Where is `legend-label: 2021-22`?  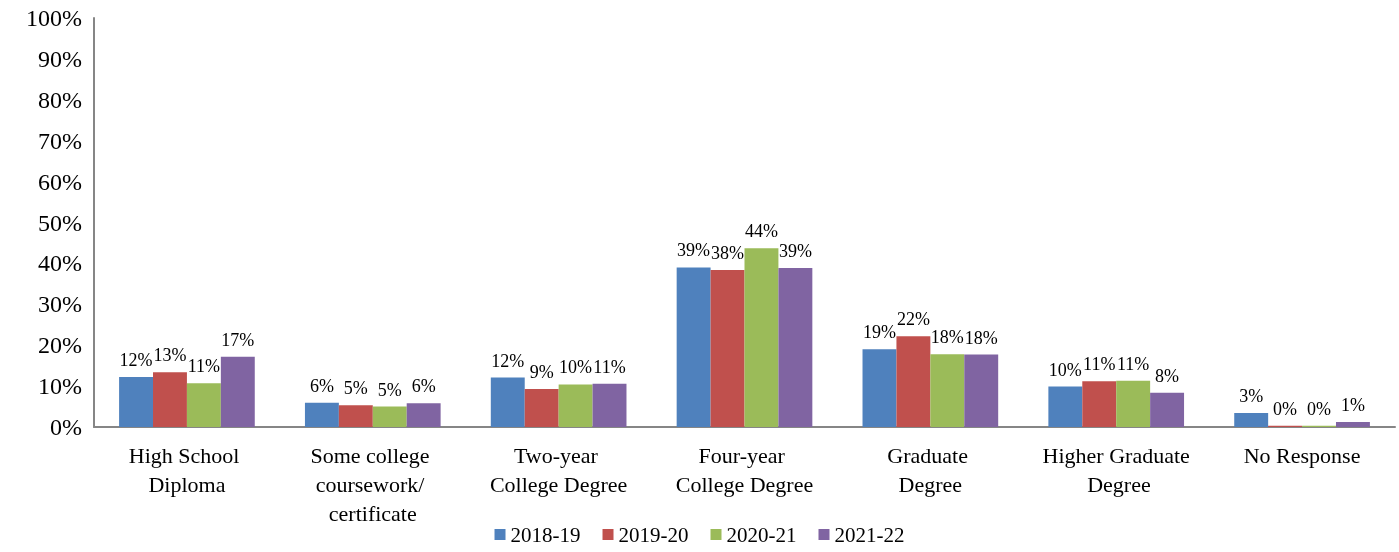 legend-label: 2021-22 is located at coordinates (869, 534).